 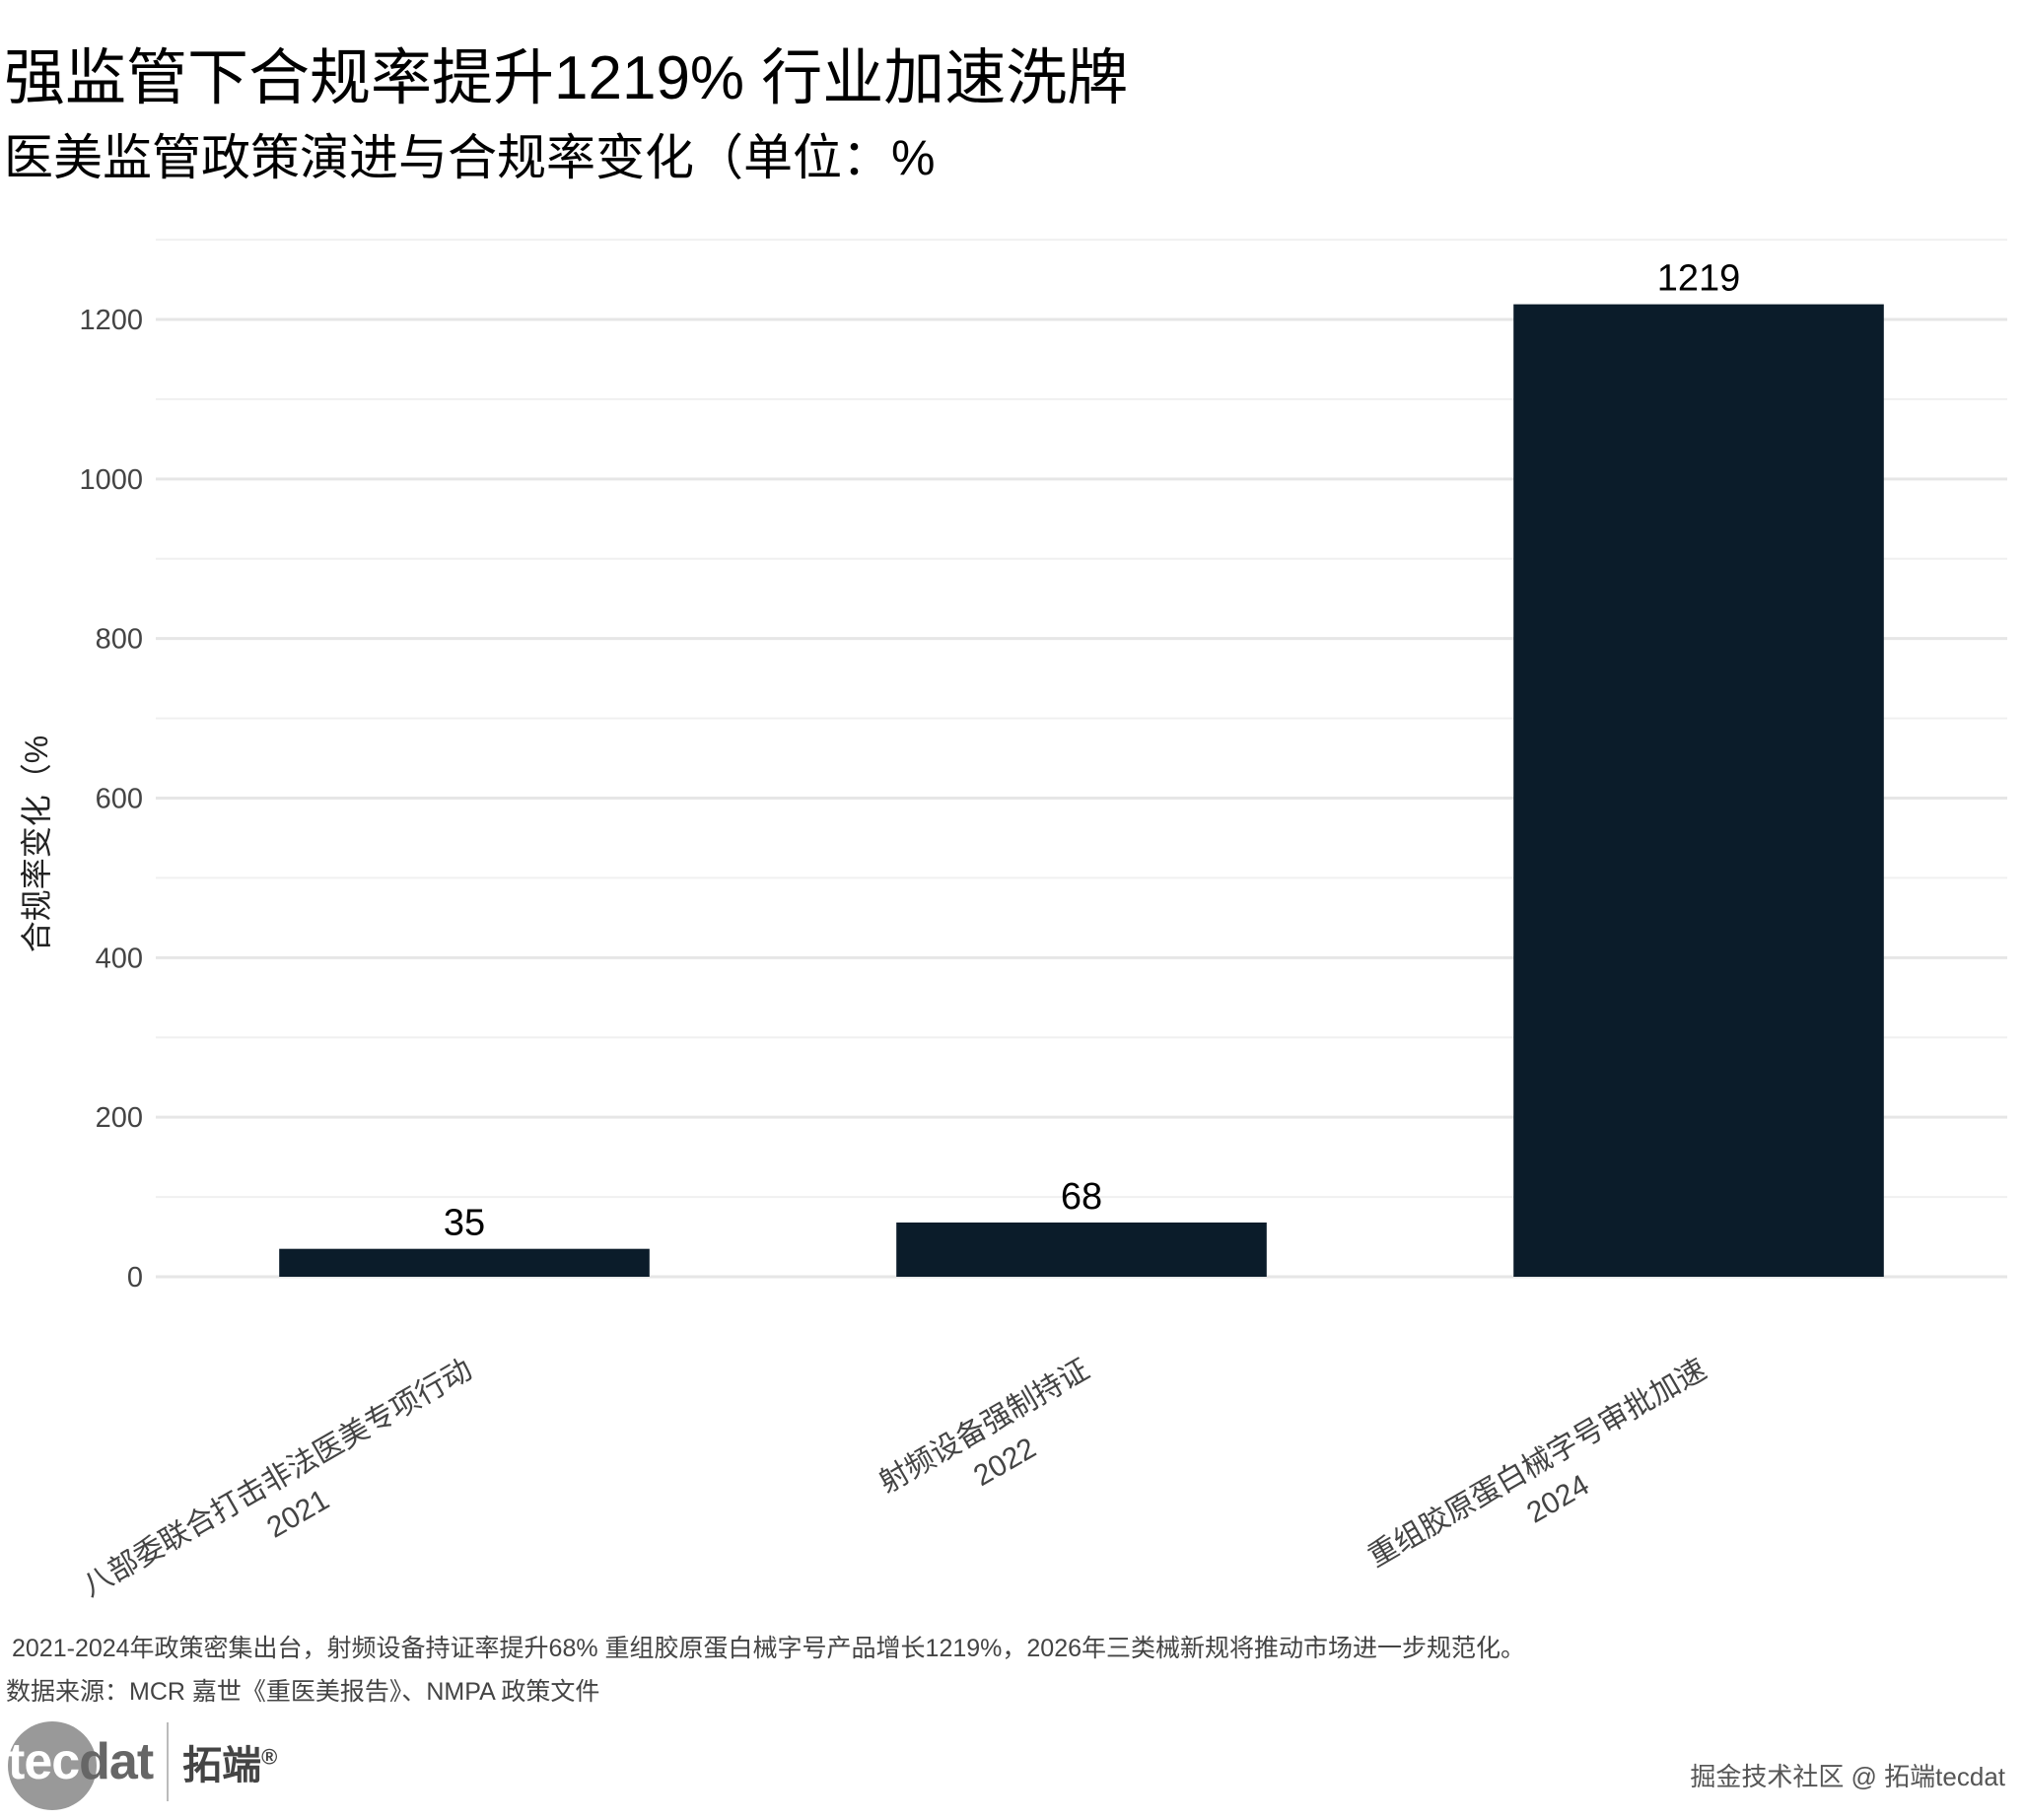 I want to click on logo-separator, so click(x=168, y=1761).